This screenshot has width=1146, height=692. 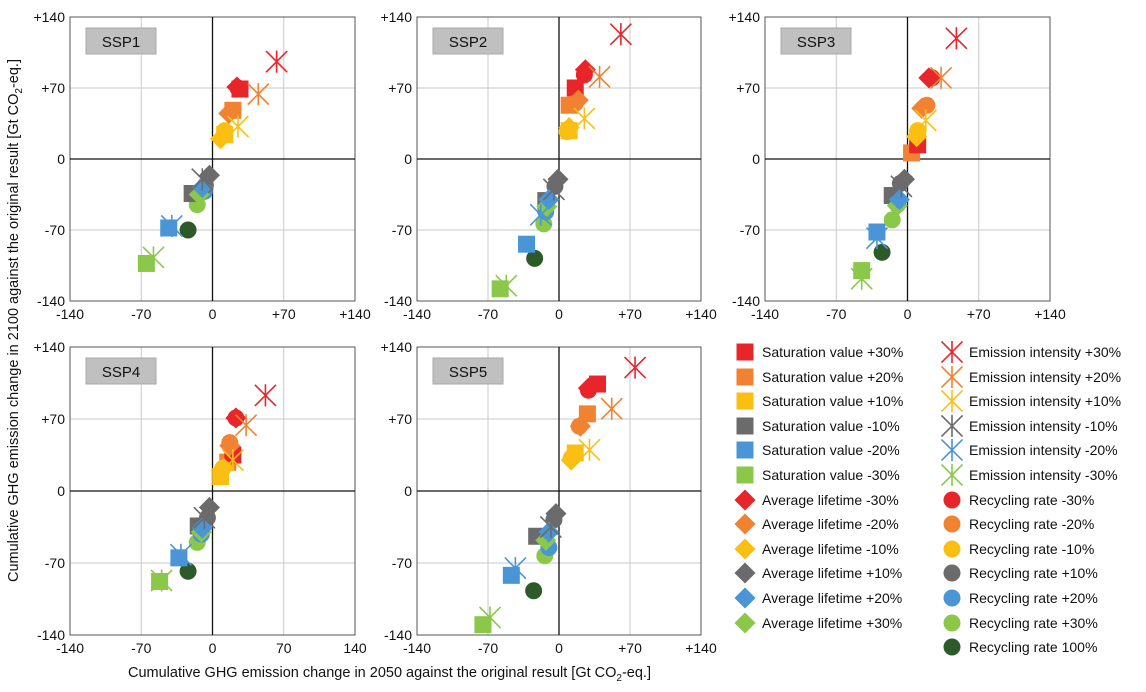 What do you see at coordinates (831, 450) in the screenshot?
I see `legend-label: Saturation value -20%` at bounding box center [831, 450].